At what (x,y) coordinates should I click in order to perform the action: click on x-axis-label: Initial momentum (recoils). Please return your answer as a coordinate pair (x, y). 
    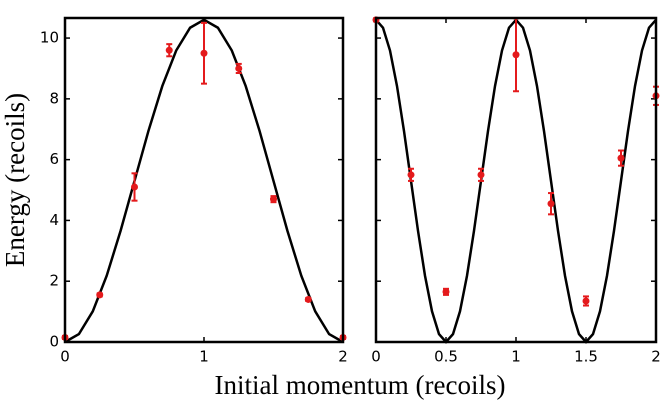
    Looking at the image, I should click on (360, 385).